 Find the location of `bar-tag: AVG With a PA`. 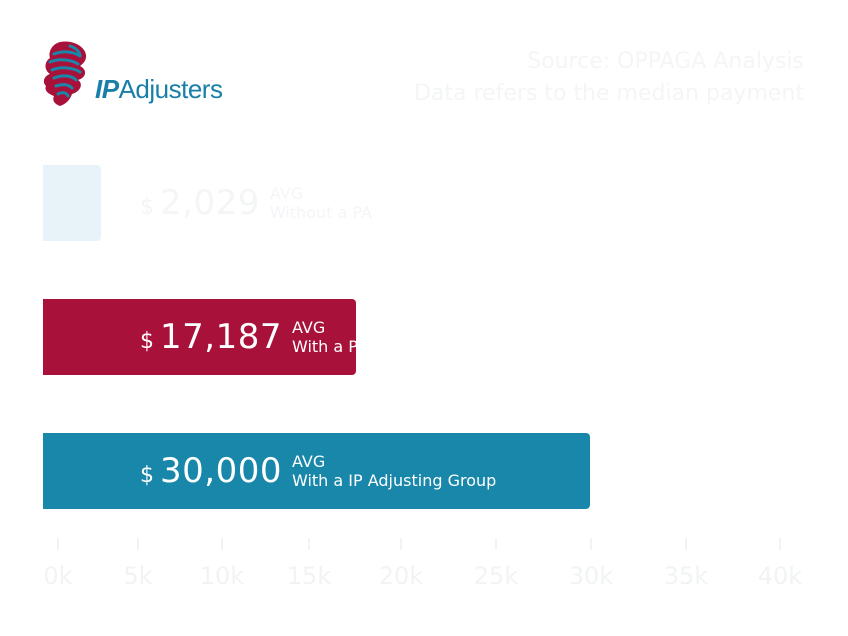

bar-tag: AVG With a PA is located at coordinates (330, 337).